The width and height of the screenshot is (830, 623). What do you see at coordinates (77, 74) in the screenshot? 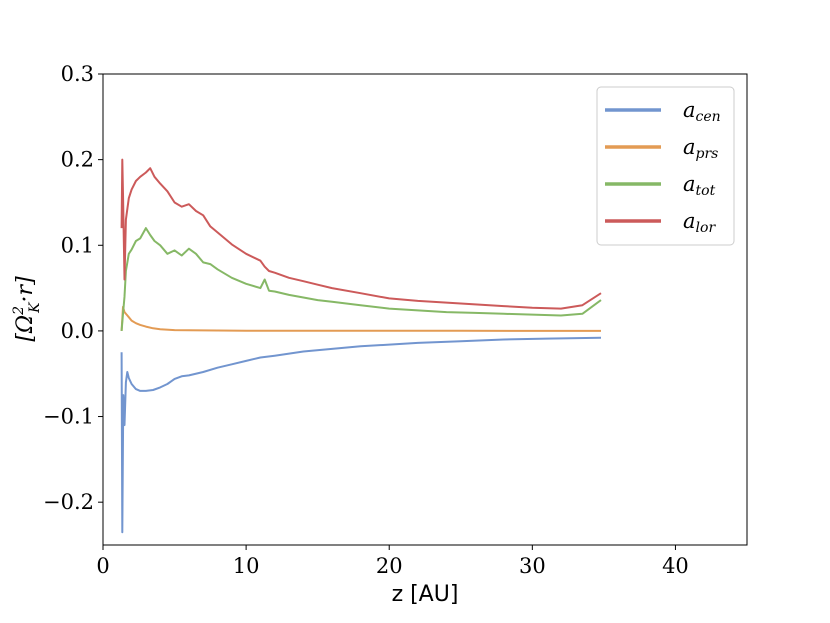
I see `y-tick-label: 0.3` at bounding box center [77, 74].